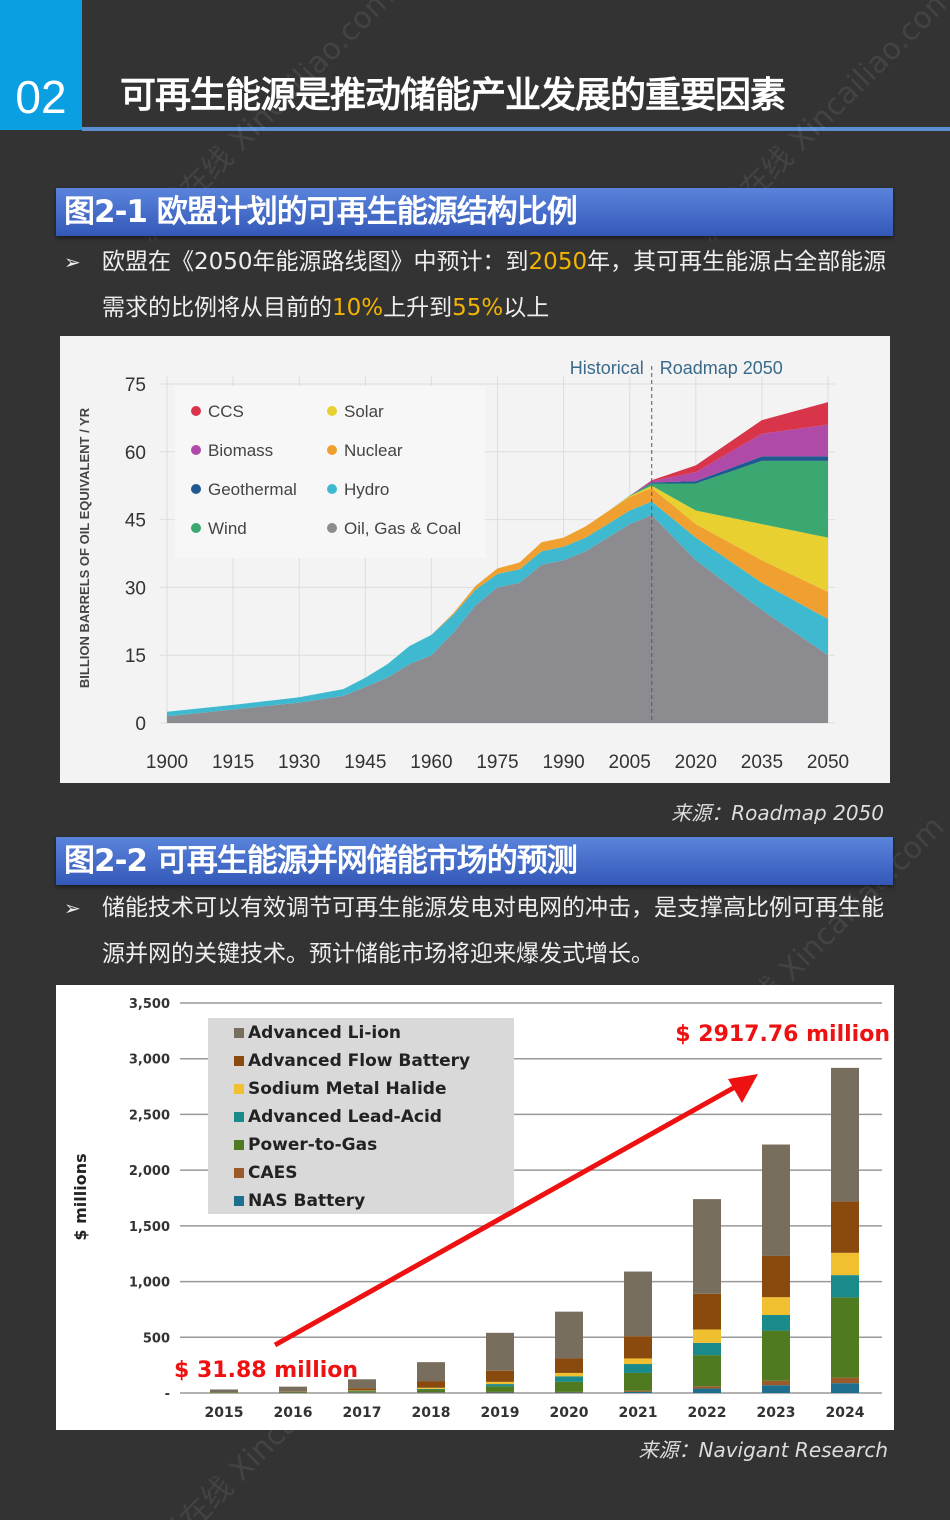 The height and width of the screenshot is (1520, 950). I want to click on y-tick-label: 45, so click(135, 521).